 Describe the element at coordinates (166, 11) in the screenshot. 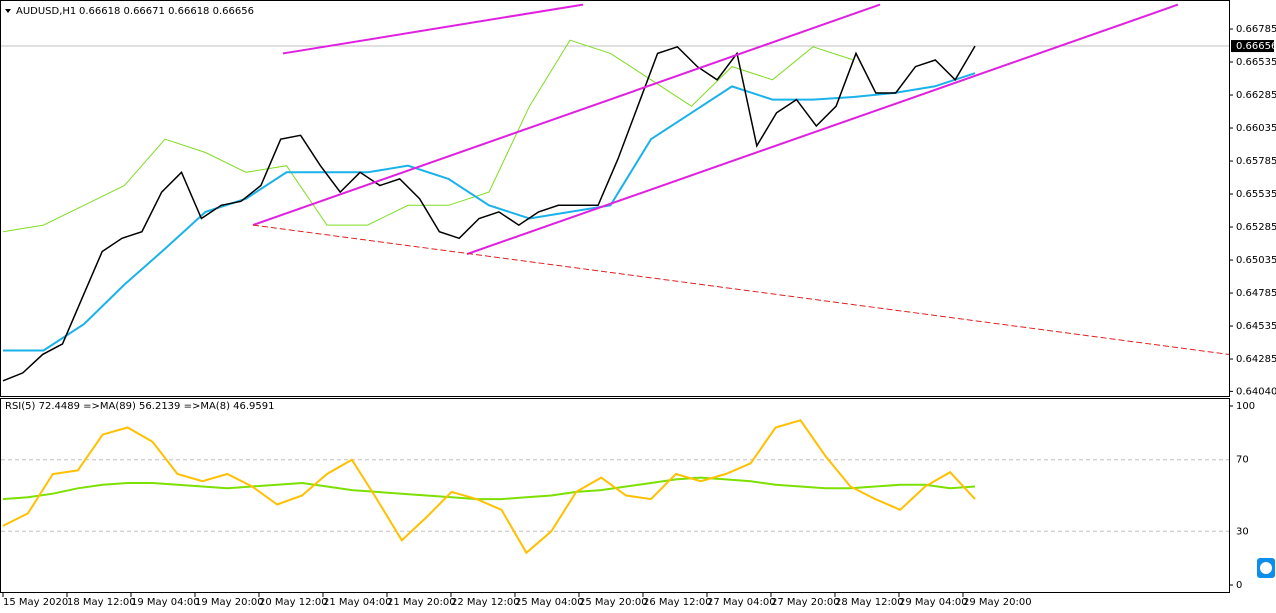

I see `quote: 0.66618 0.66671 0.66618 0.66656` at that location.